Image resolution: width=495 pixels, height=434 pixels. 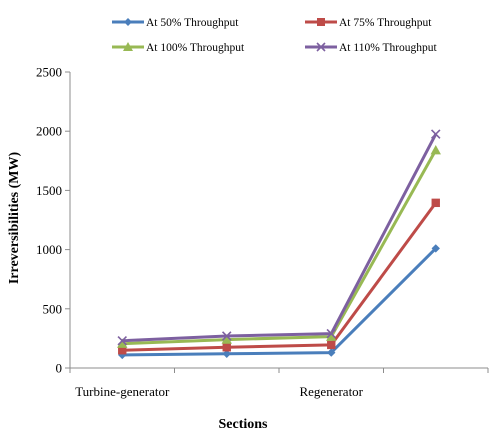 I want to click on x-ticks: Turbine-generator Regenerator, so click(x=279, y=383).